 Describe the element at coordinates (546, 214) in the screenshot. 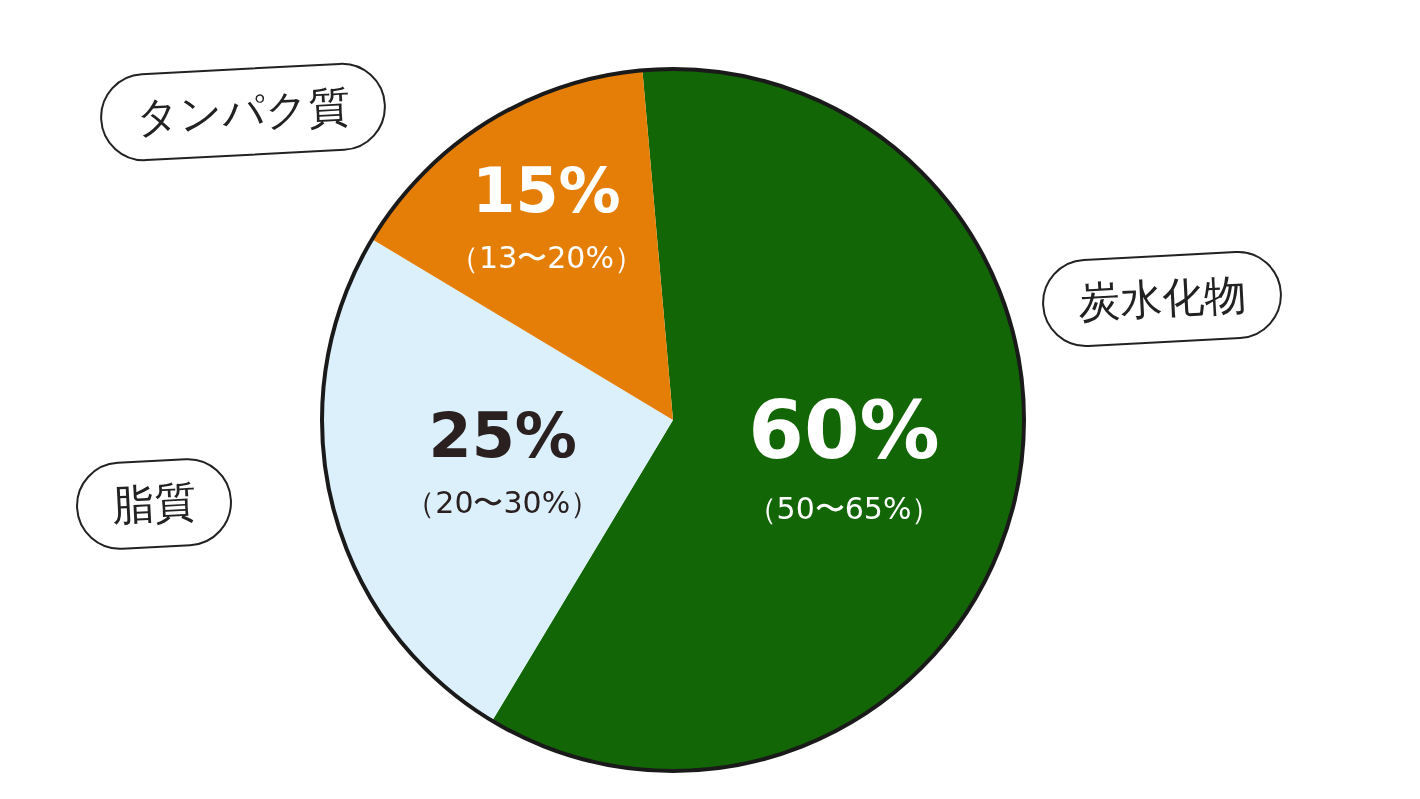

I see `data-label: 15% （13〜20%）` at that location.